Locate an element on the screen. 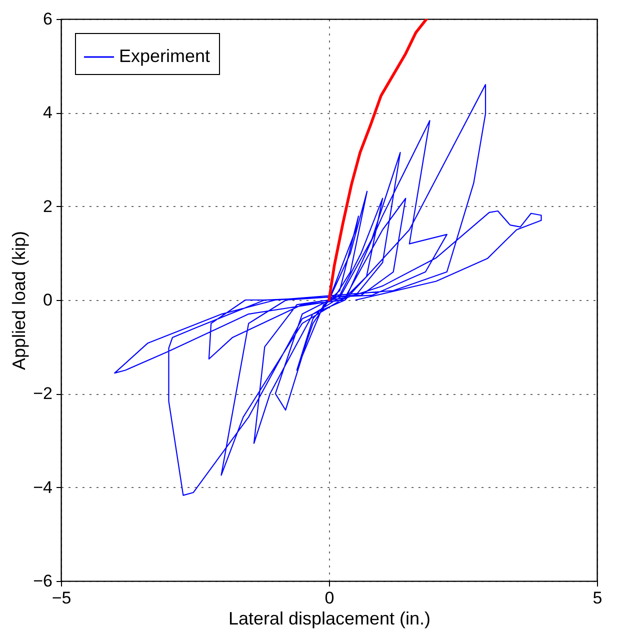 The height and width of the screenshot is (636, 620). y-tick-label: −4 is located at coordinates (42, 487).